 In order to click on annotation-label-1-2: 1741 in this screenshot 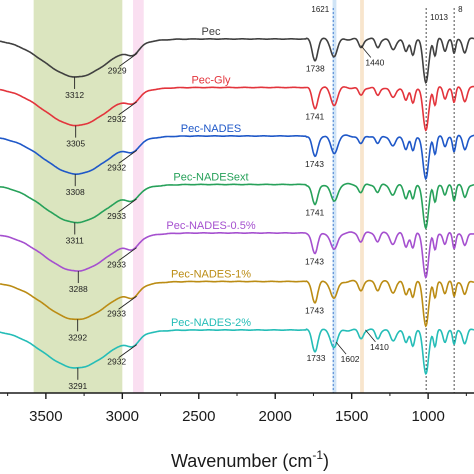, I will do `click(314, 117)`.